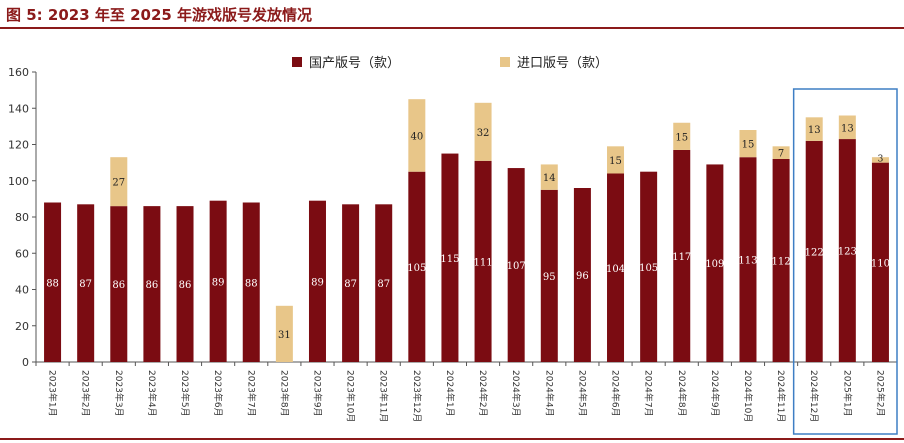 The image size is (904, 443). I want to click on legend-label-imported: 进口版号（款）, so click(563, 63).